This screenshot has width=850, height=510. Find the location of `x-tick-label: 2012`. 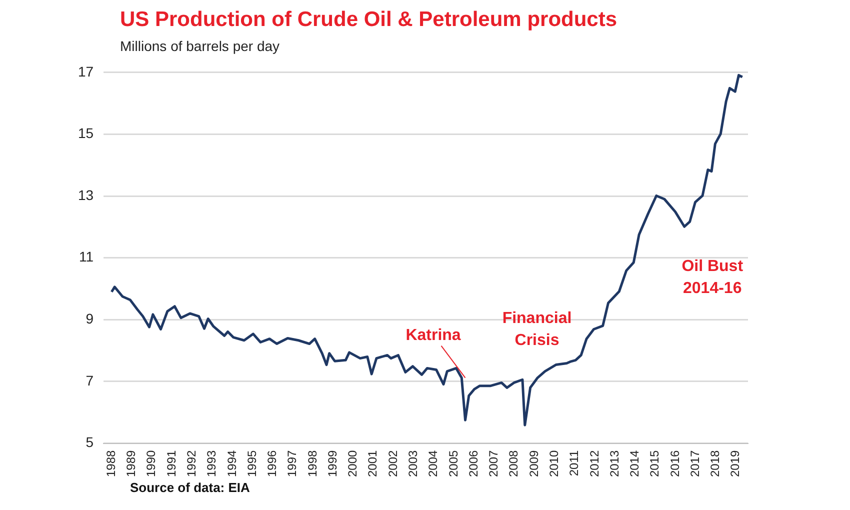

x-tick-label: 2012 is located at coordinates (594, 464).